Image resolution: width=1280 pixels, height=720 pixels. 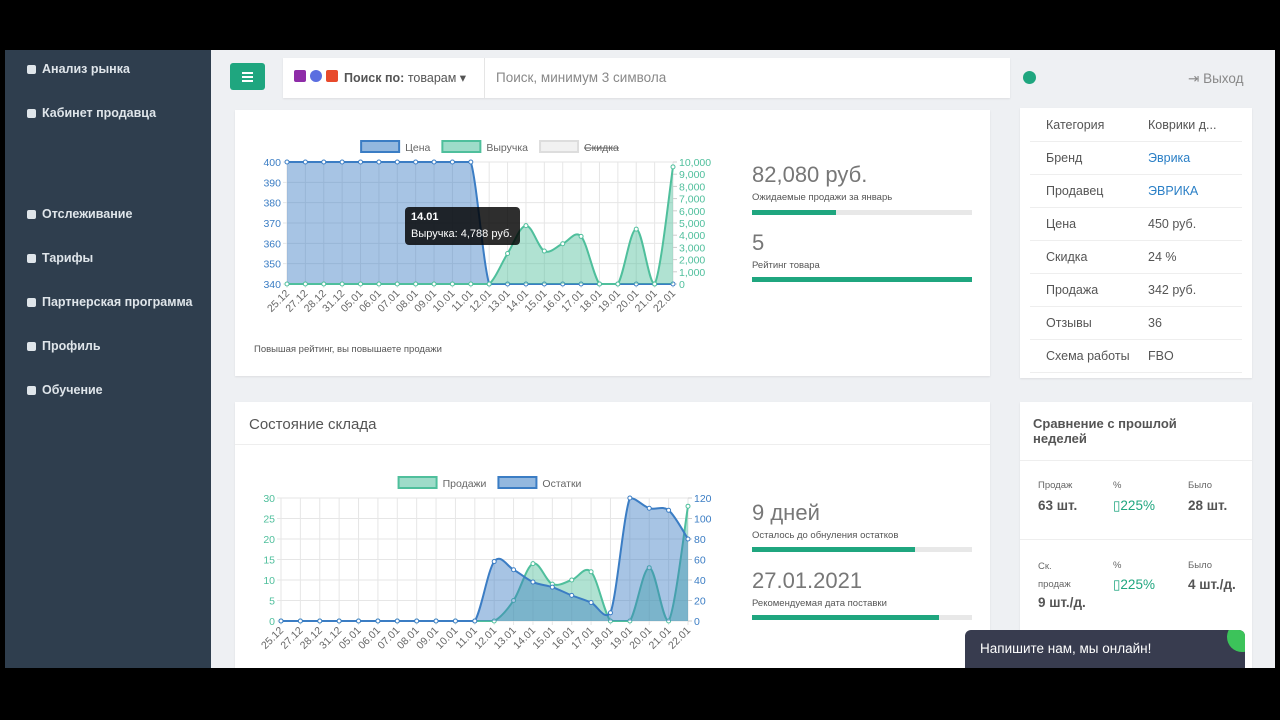 I want to click on cmp-value: 9 шт./д., so click(x=1062, y=602).